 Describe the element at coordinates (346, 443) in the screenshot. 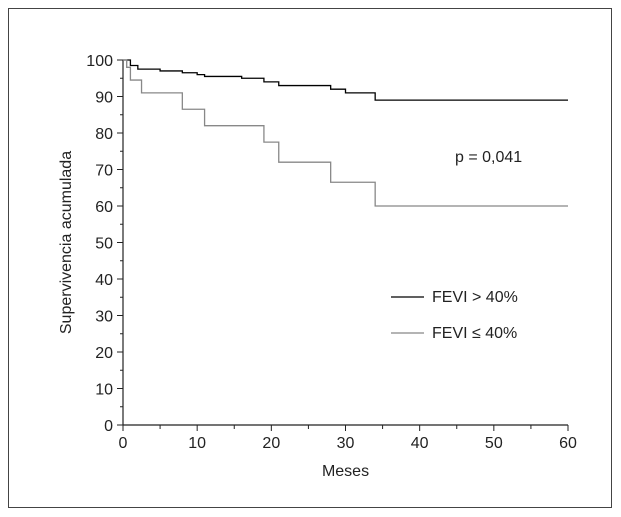

I see `x-tick-label: 30` at that location.